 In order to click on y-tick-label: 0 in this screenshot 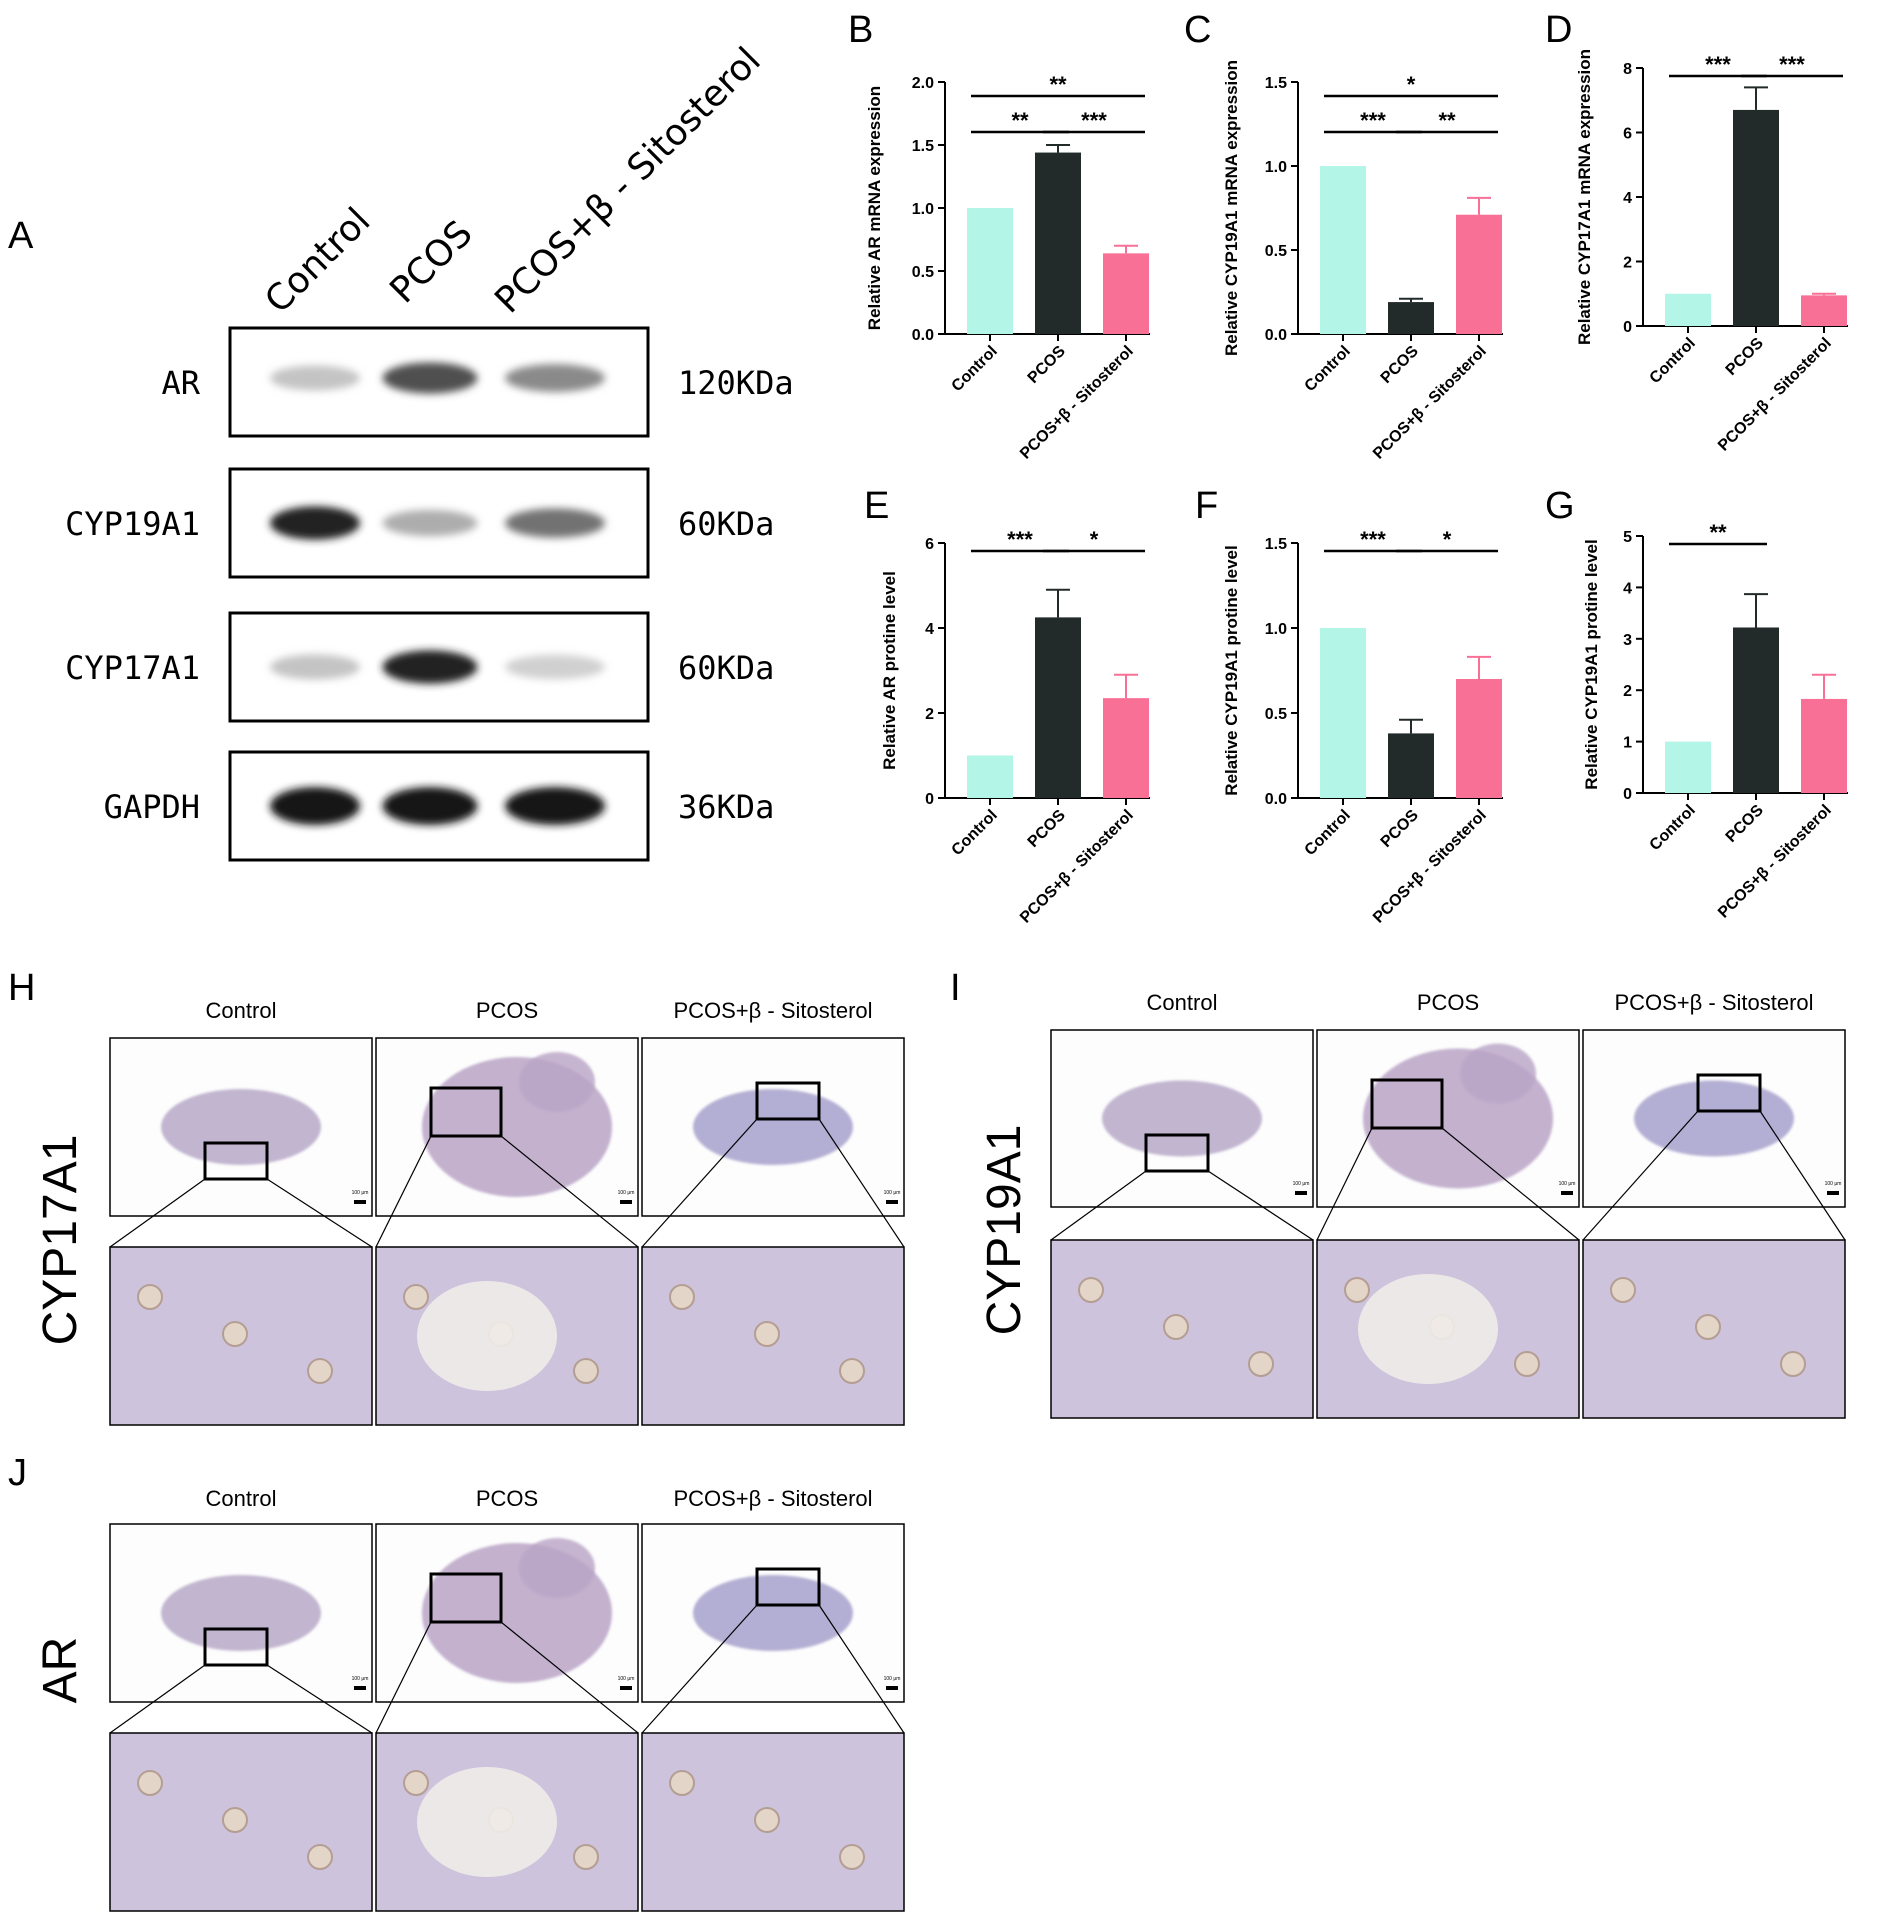, I will do `click(1627, 794)`.